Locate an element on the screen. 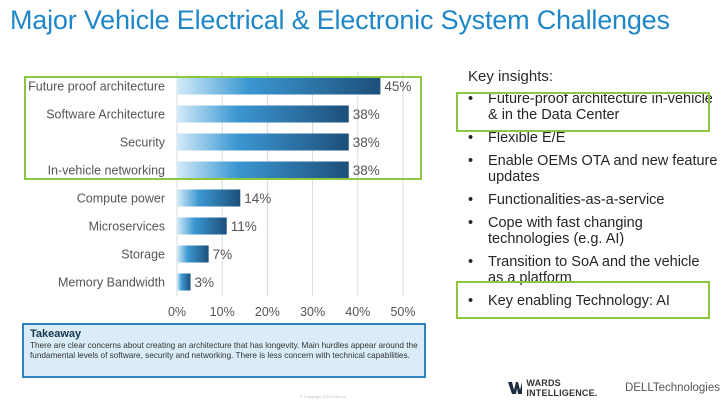 Image resolution: width=720 pixels, height=401 pixels. wards-mark-icon is located at coordinates (515, 388).